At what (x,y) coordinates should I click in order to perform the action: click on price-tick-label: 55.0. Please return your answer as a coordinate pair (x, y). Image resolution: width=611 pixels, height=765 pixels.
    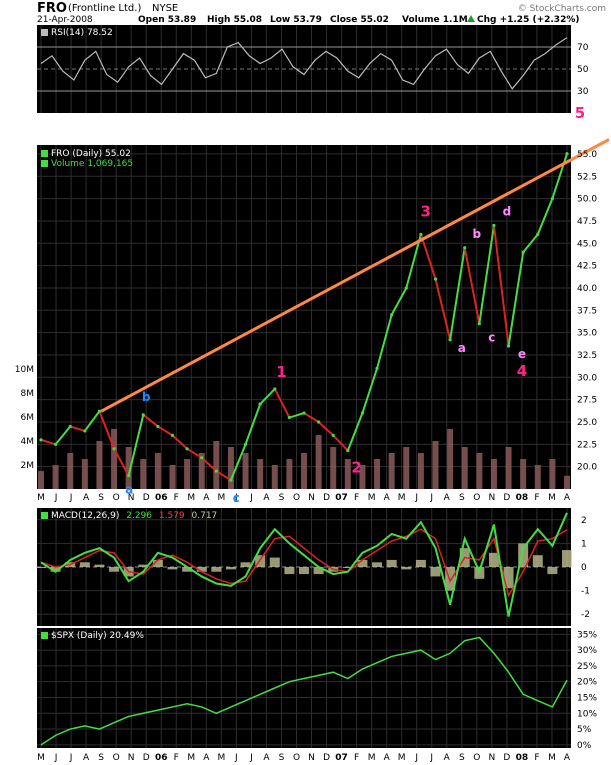
    Looking at the image, I should click on (587, 155).